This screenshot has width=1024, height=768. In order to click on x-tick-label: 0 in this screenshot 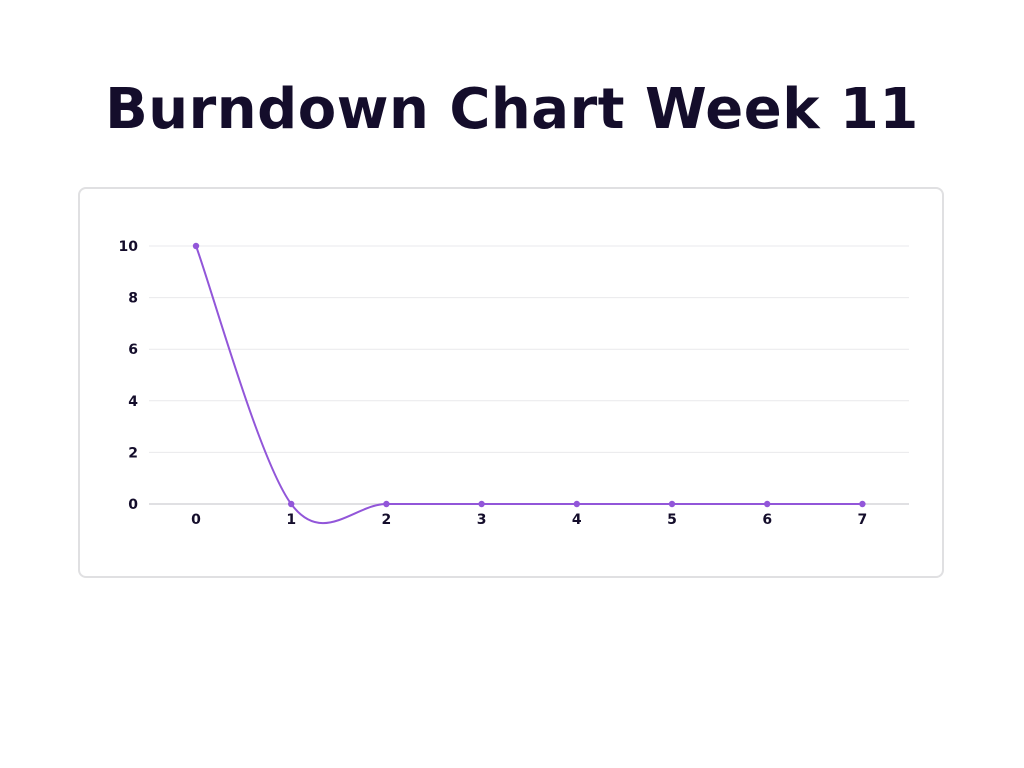, I will do `click(196, 520)`.